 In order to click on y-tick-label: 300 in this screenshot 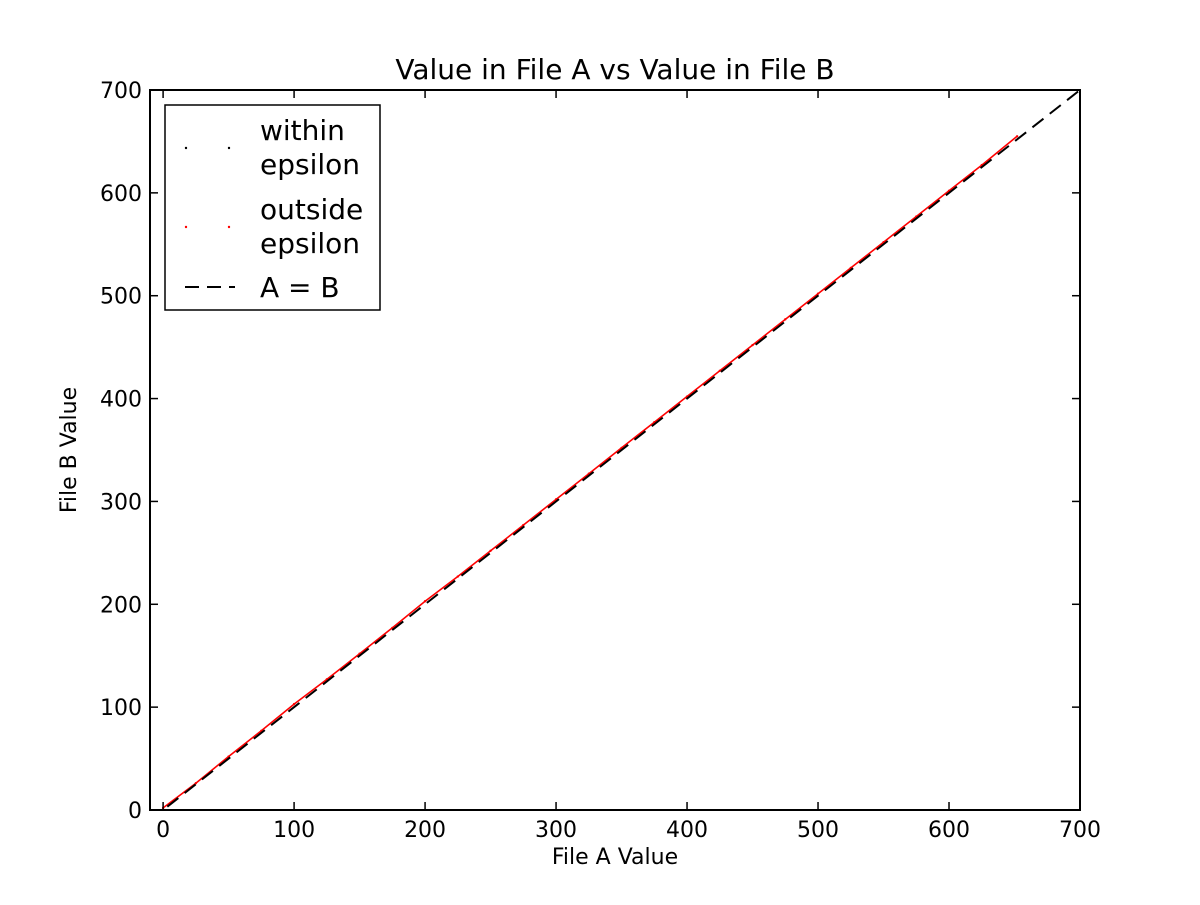, I will do `click(121, 502)`.